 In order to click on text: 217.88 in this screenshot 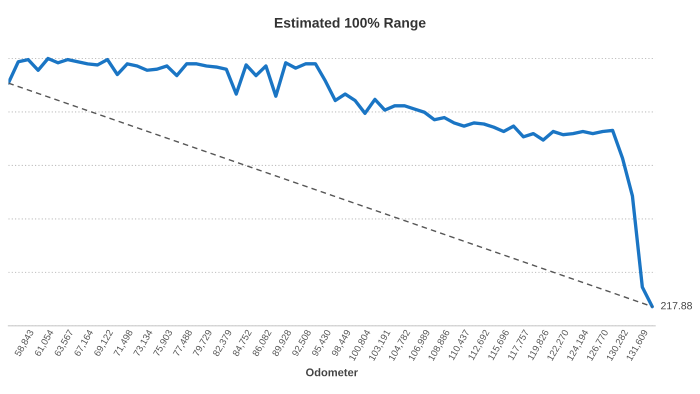, I will do `click(676, 306)`.